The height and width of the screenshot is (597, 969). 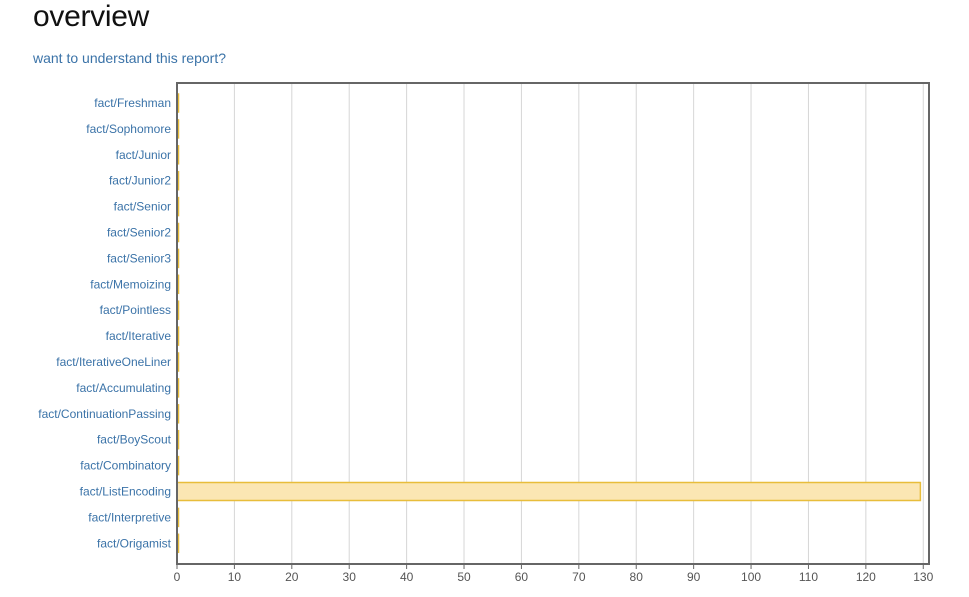 I want to click on x-tick-label: 10, so click(x=235, y=577).